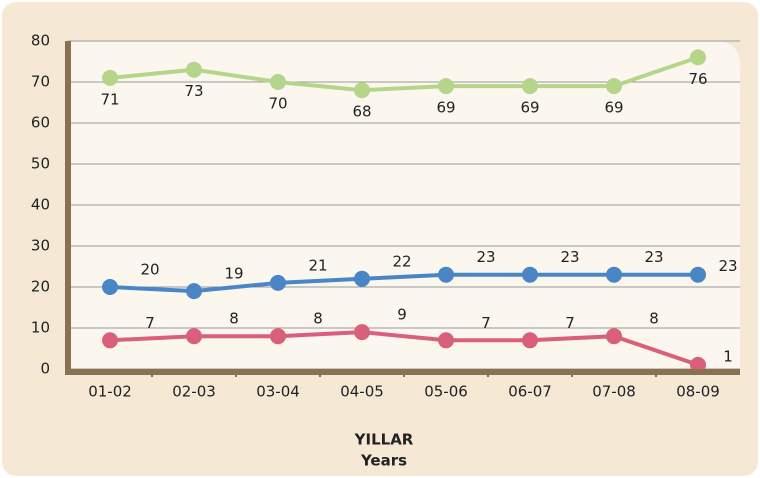 The height and width of the screenshot is (478, 760). I want to click on data-label: 20, so click(149, 270).